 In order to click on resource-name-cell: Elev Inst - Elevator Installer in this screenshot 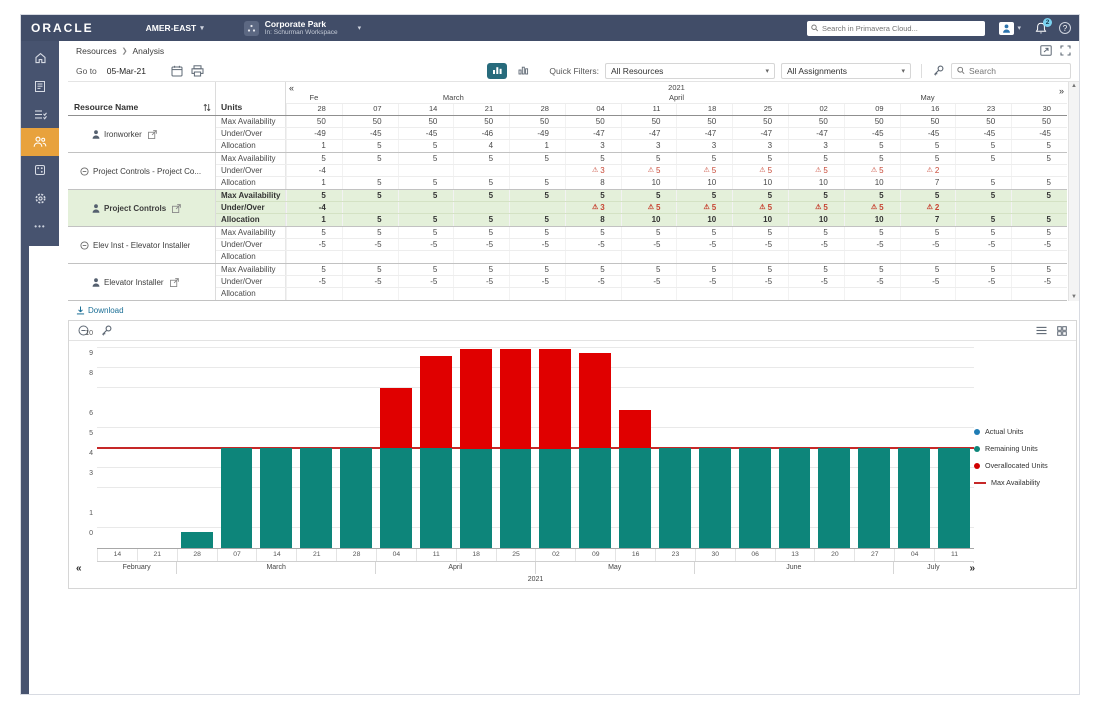, I will do `click(142, 245)`.